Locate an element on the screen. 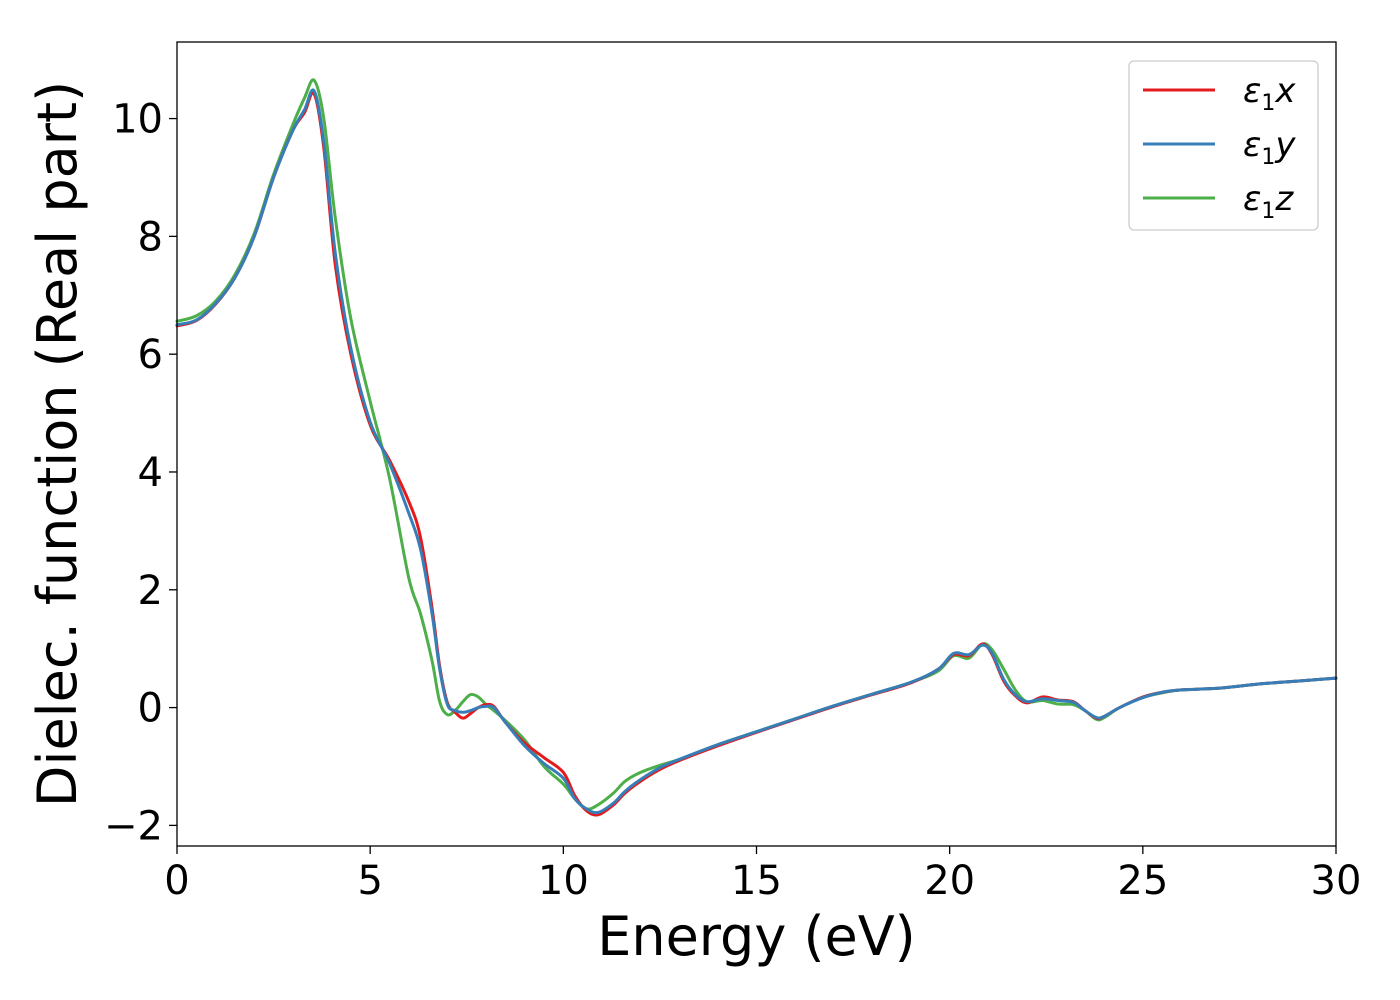 This screenshot has width=1400, height=1000. x-tick-label: 5 is located at coordinates (369, 881).